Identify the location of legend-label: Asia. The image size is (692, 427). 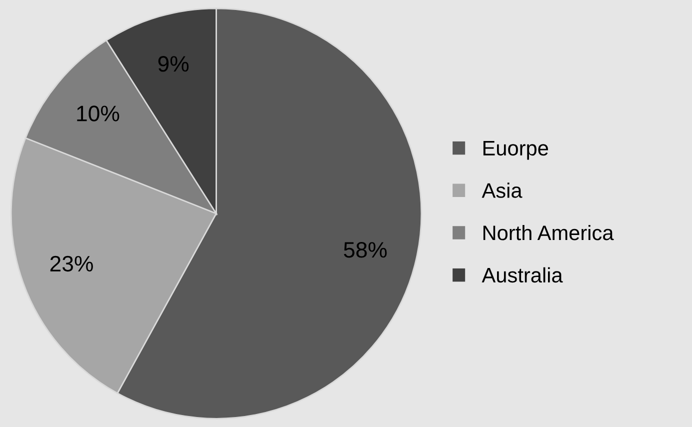
(502, 190).